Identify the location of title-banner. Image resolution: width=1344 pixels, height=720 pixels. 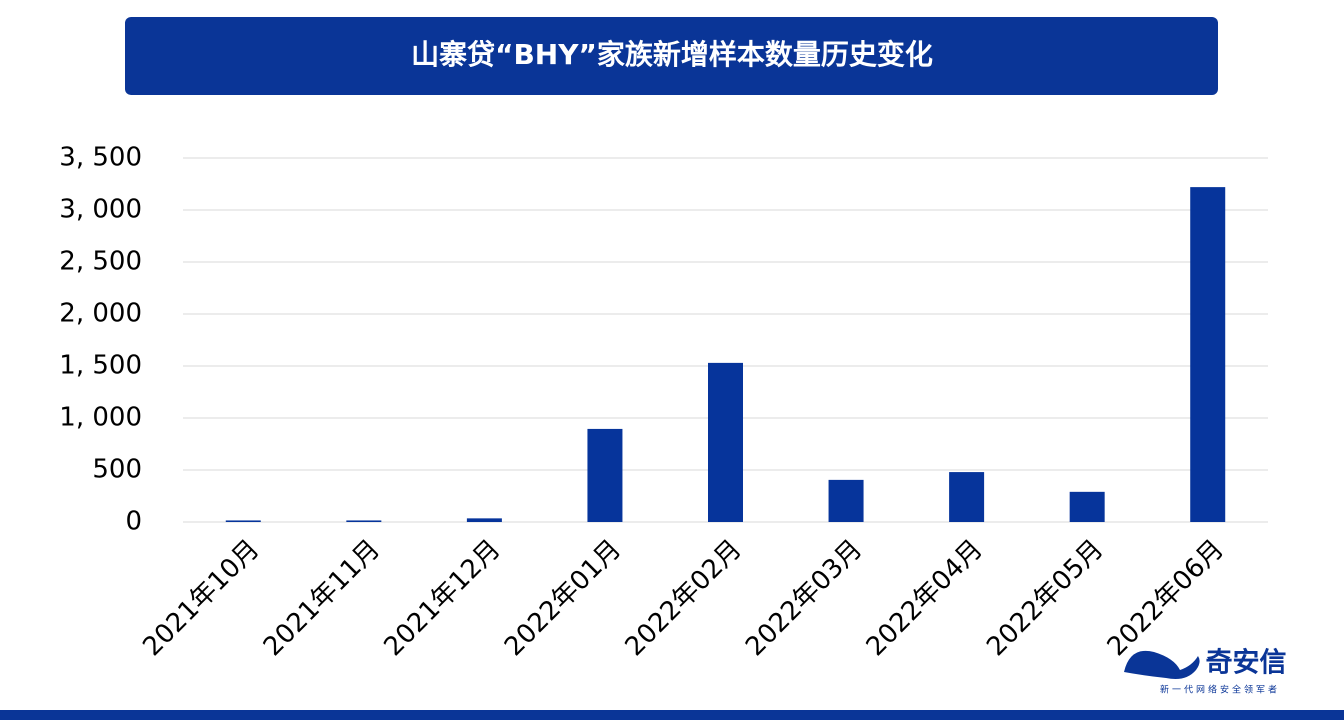
(671, 56).